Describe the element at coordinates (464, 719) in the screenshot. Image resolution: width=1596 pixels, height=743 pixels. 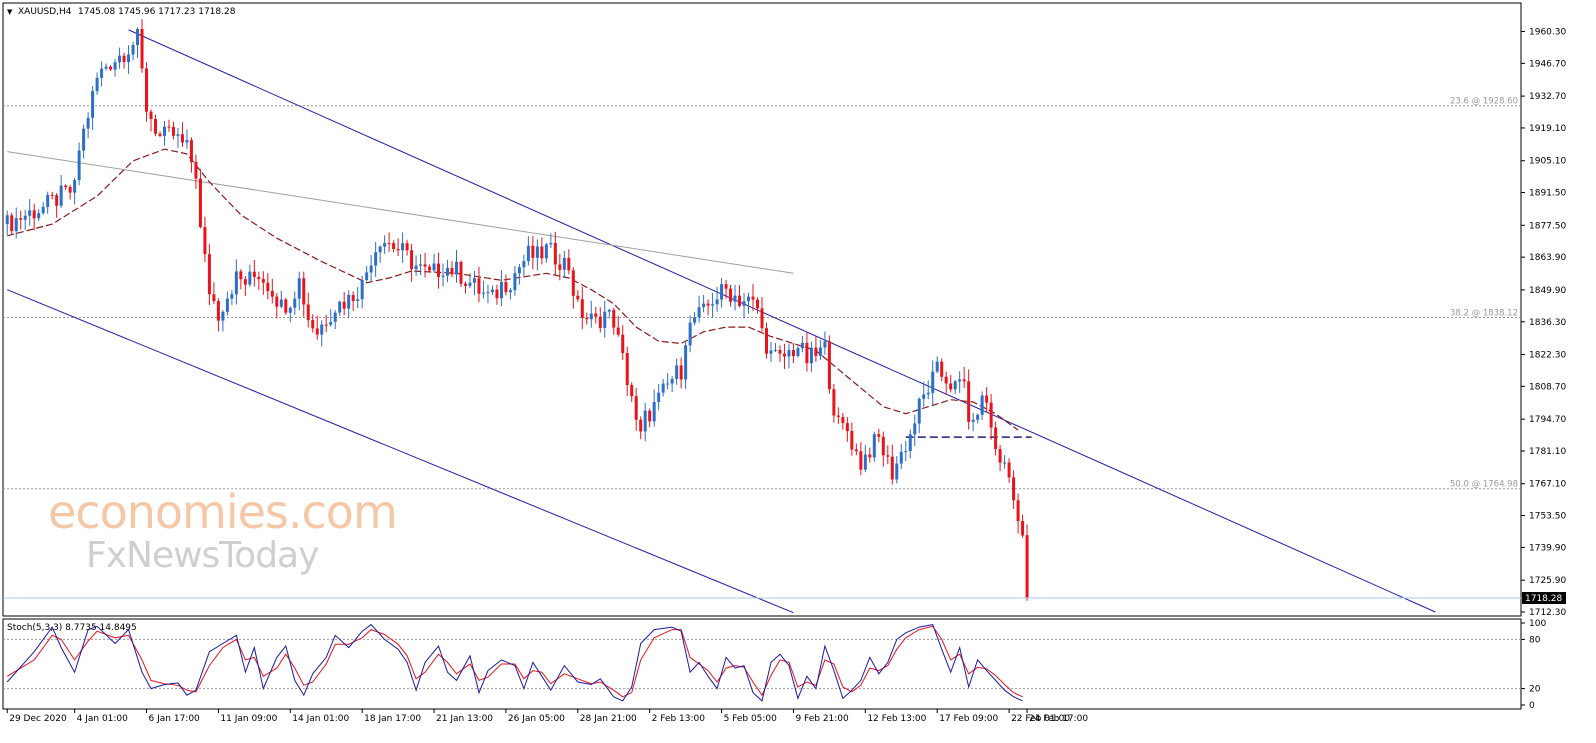
I see `time-tick-label: 21 Jan 13:00` at that location.